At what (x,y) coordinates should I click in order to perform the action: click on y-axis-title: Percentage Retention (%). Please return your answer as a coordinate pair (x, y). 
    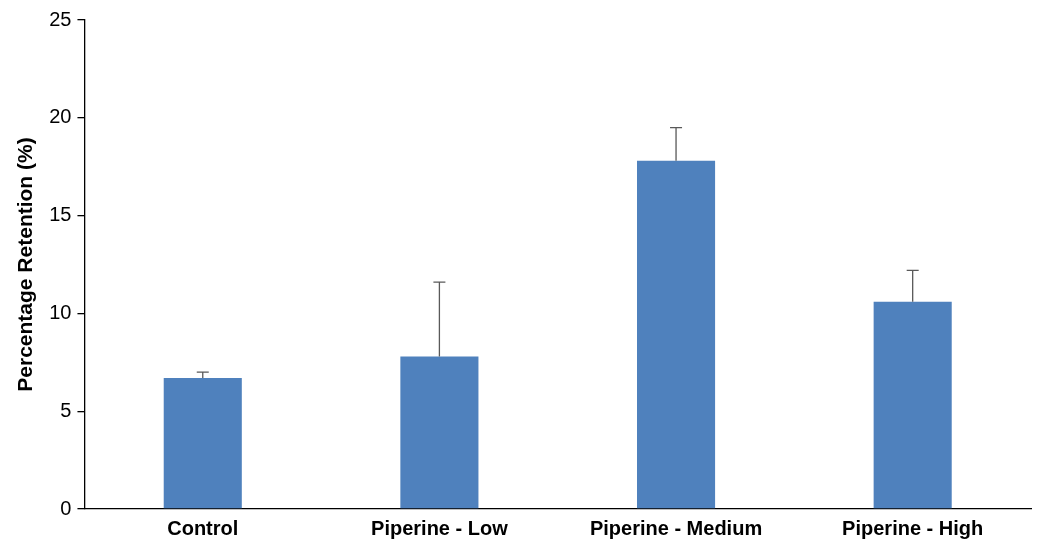
    Looking at the image, I should click on (25, 264).